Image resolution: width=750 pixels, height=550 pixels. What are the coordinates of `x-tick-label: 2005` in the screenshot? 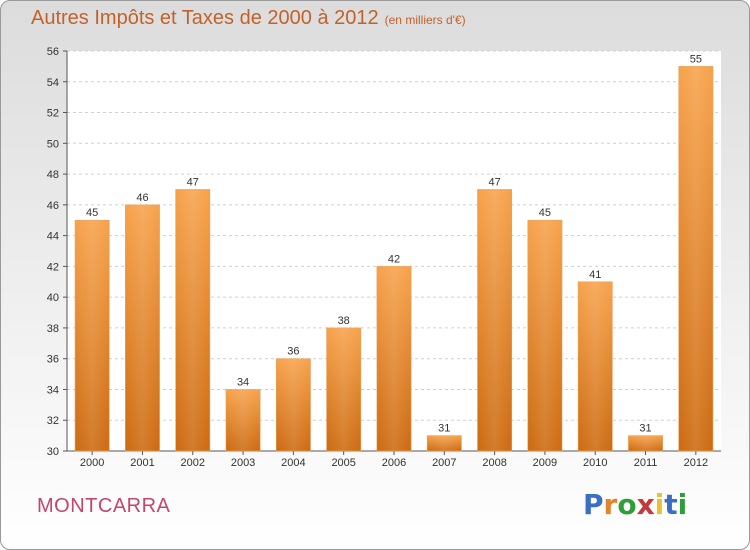 It's located at (343, 463).